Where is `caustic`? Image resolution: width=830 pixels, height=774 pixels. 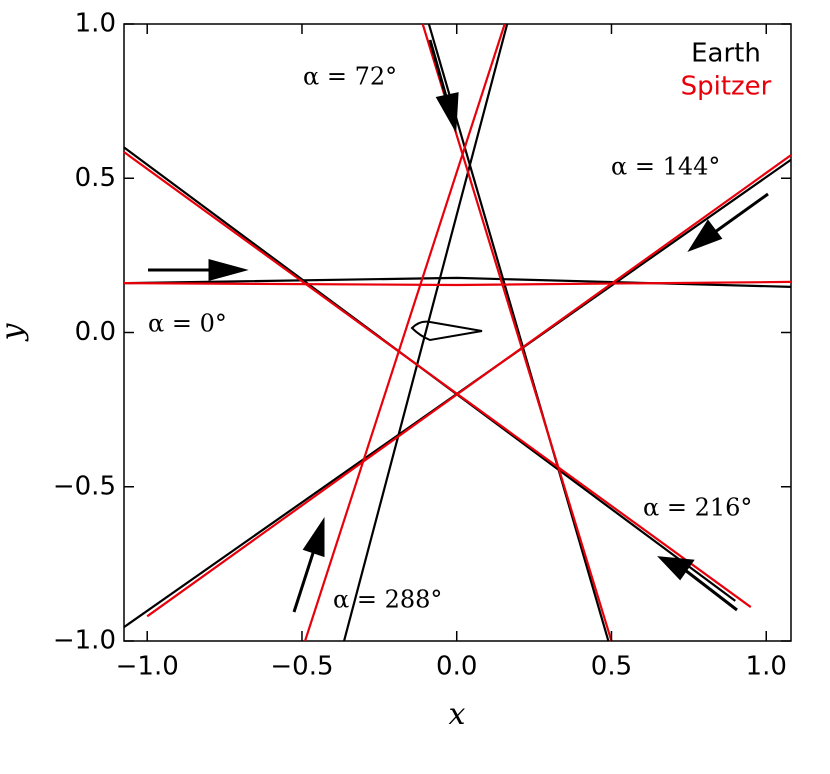 caustic is located at coordinates (446, 331).